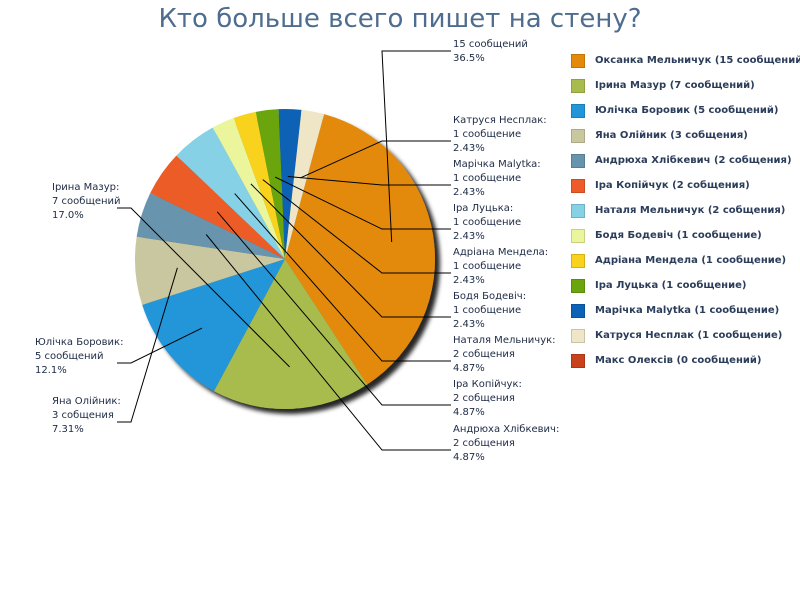 This screenshot has width=800, height=600. Describe the element at coordinates (504, 354) in the screenshot. I see `slice-label: Наталя Мельничук: 2 собщения 4.87%` at that location.